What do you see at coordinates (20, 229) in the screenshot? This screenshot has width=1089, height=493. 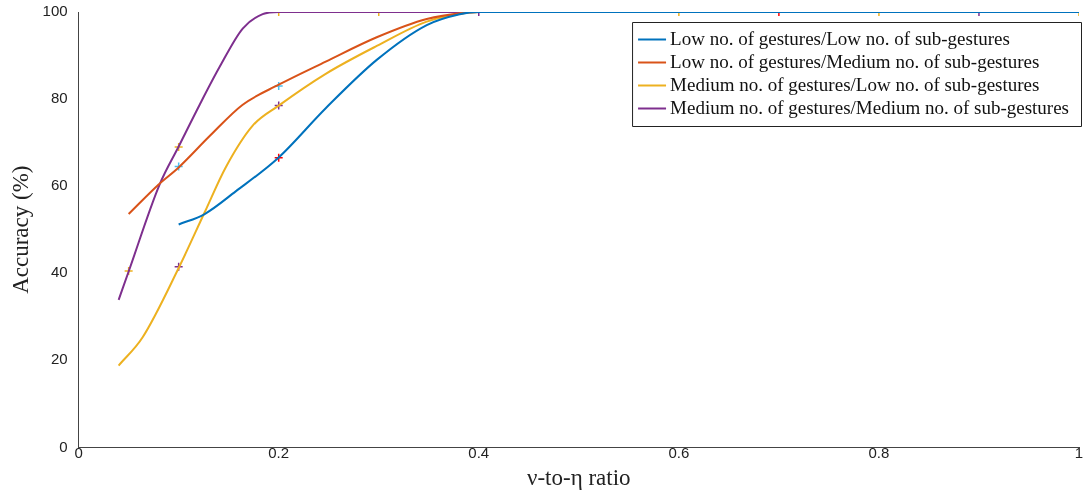 I see `y-axis-title: Accuracy (%)` at bounding box center [20, 229].